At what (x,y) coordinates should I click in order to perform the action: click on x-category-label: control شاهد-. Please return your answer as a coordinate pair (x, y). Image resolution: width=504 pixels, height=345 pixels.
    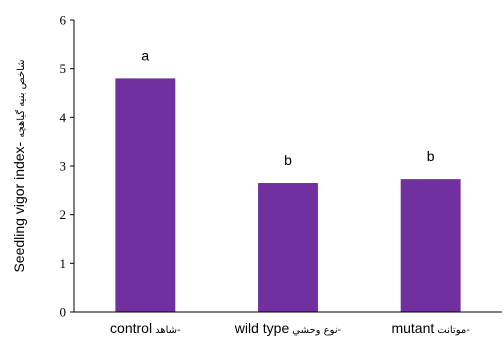
    Looking at the image, I should click on (145, 328).